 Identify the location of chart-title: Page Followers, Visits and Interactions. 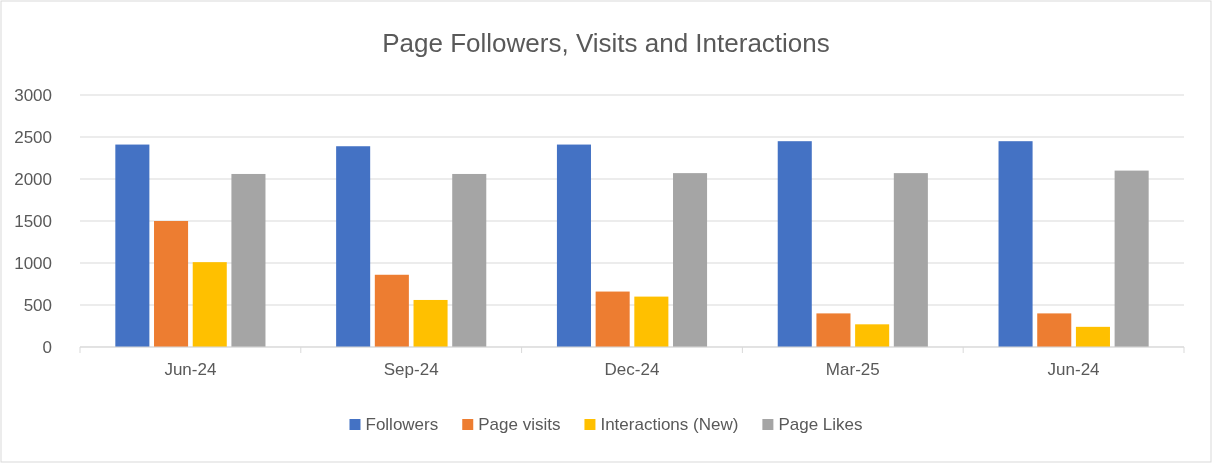
(606, 43).